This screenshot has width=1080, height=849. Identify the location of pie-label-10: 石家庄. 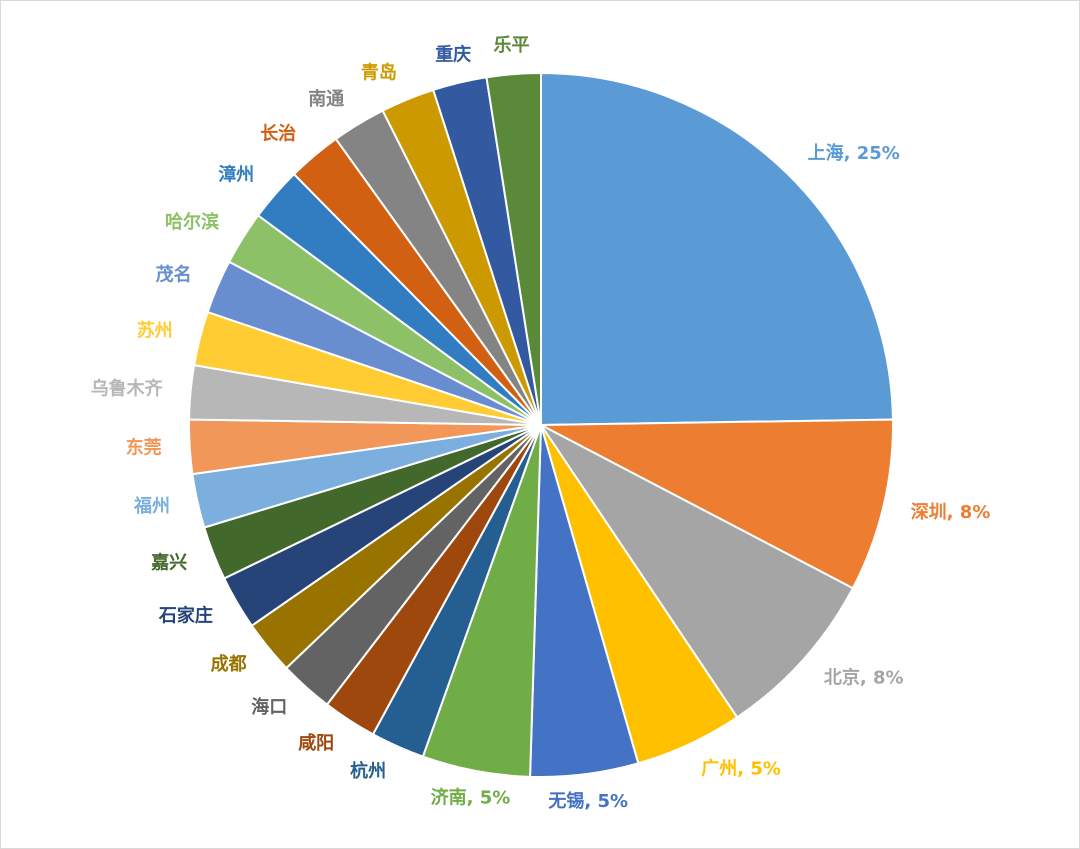
(185, 616).